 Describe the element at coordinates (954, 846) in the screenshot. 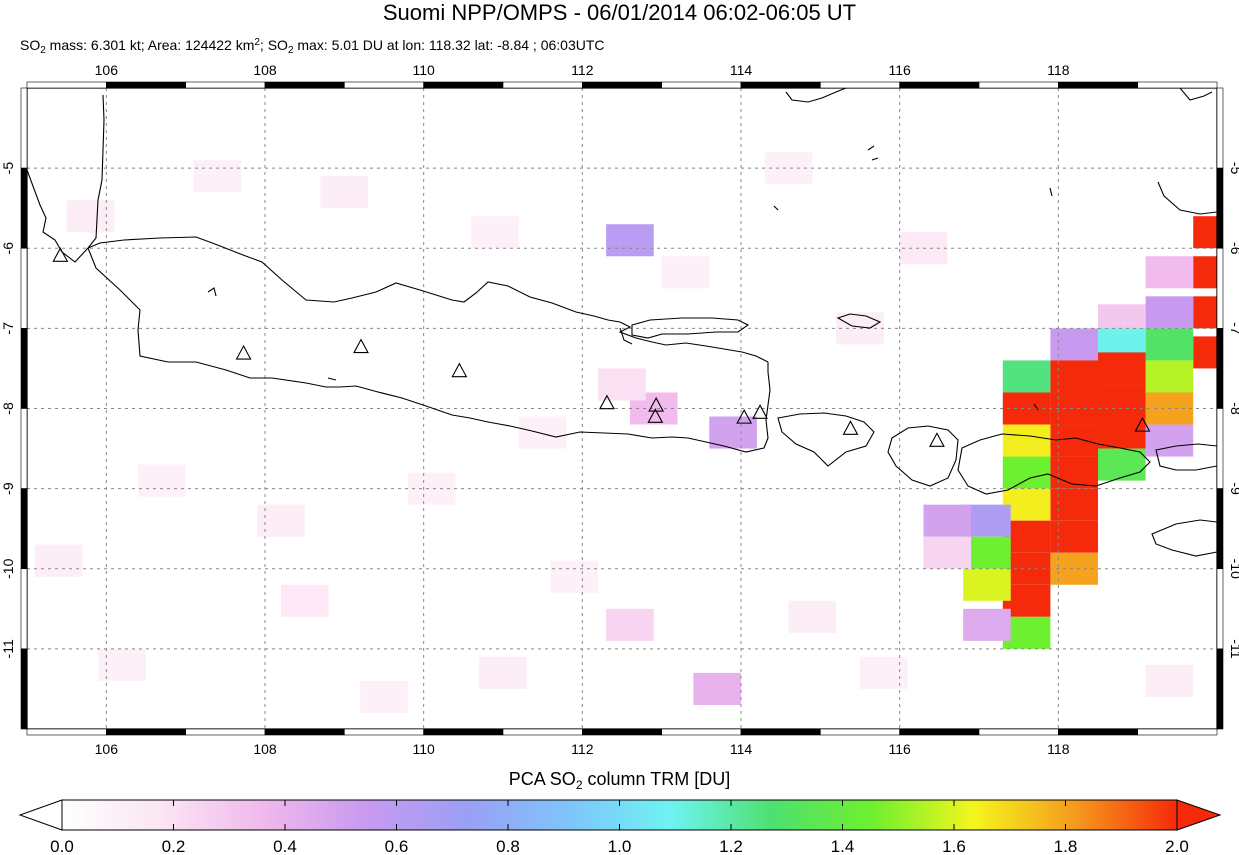

I see `colorbar-tick-label: 1.6` at that location.